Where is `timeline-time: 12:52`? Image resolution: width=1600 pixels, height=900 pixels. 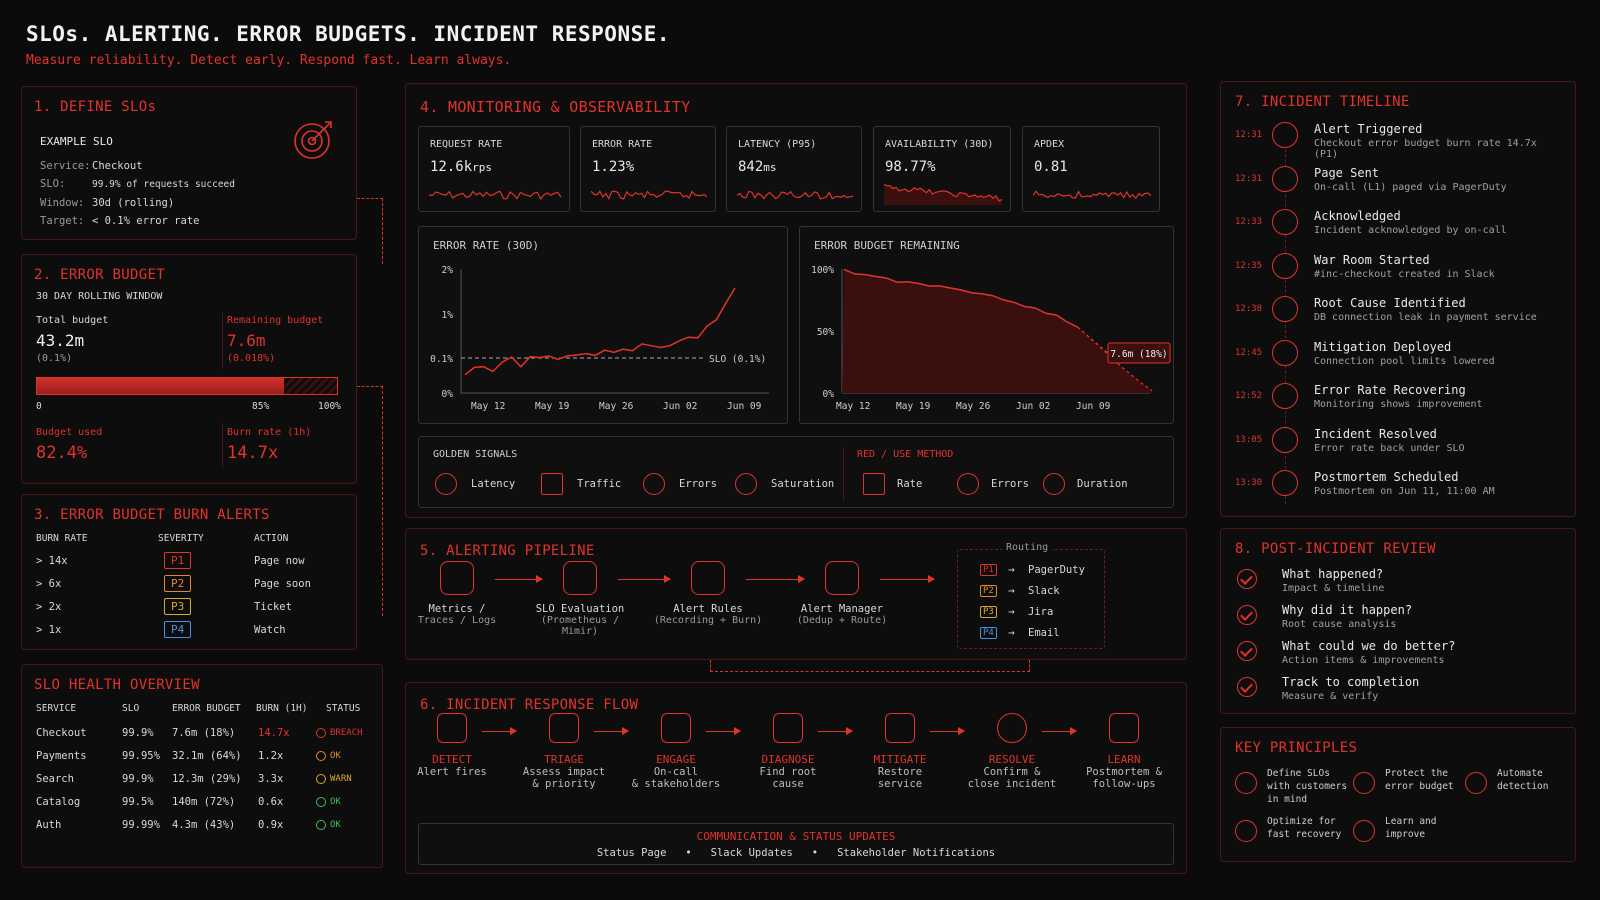 timeline-time: 12:52 is located at coordinates (1249, 396).